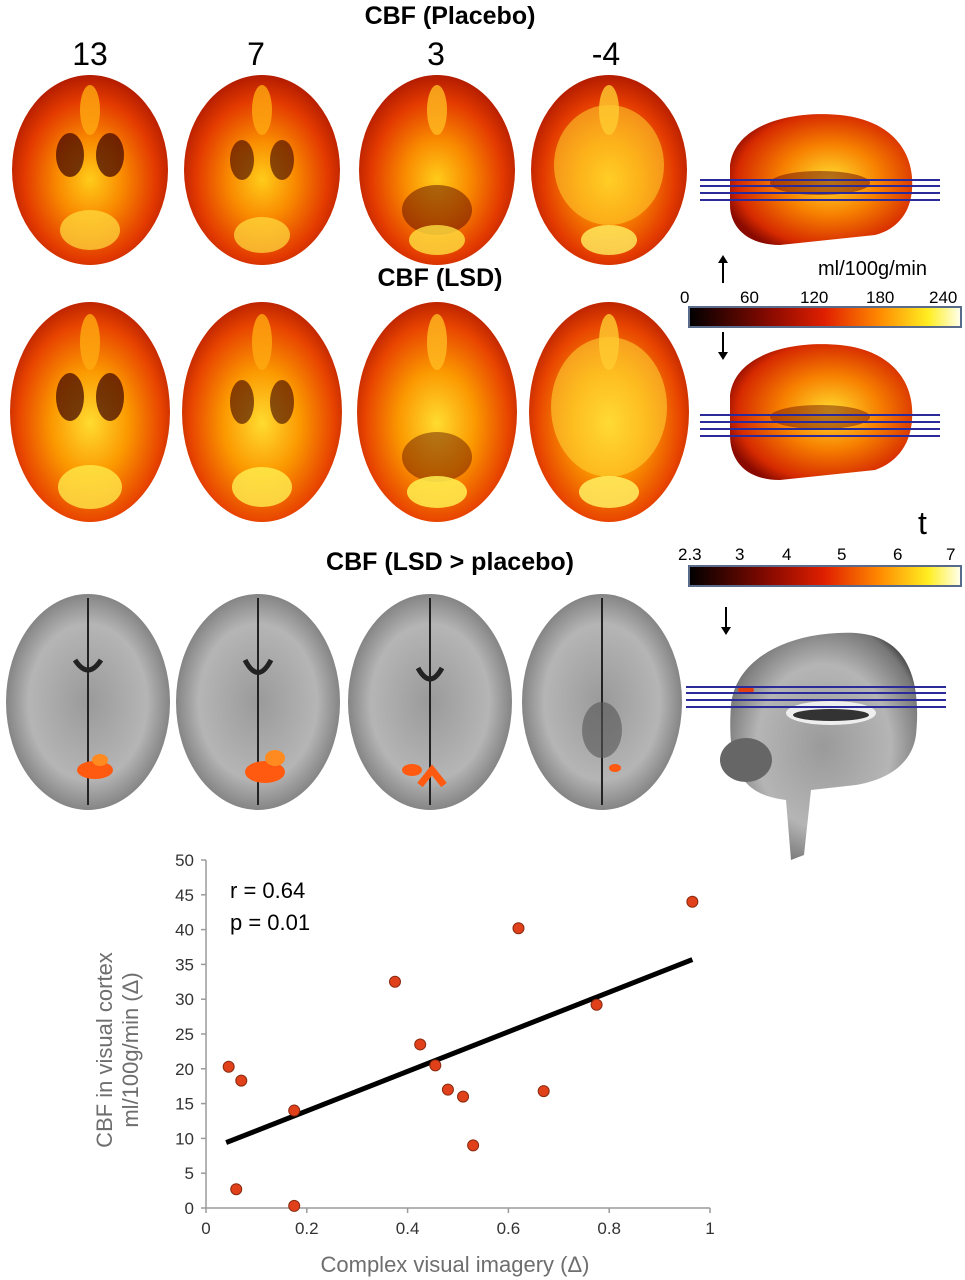  Describe the element at coordinates (841, 555) in the screenshot. I see `t-colorbar-tick: 5` at that location.